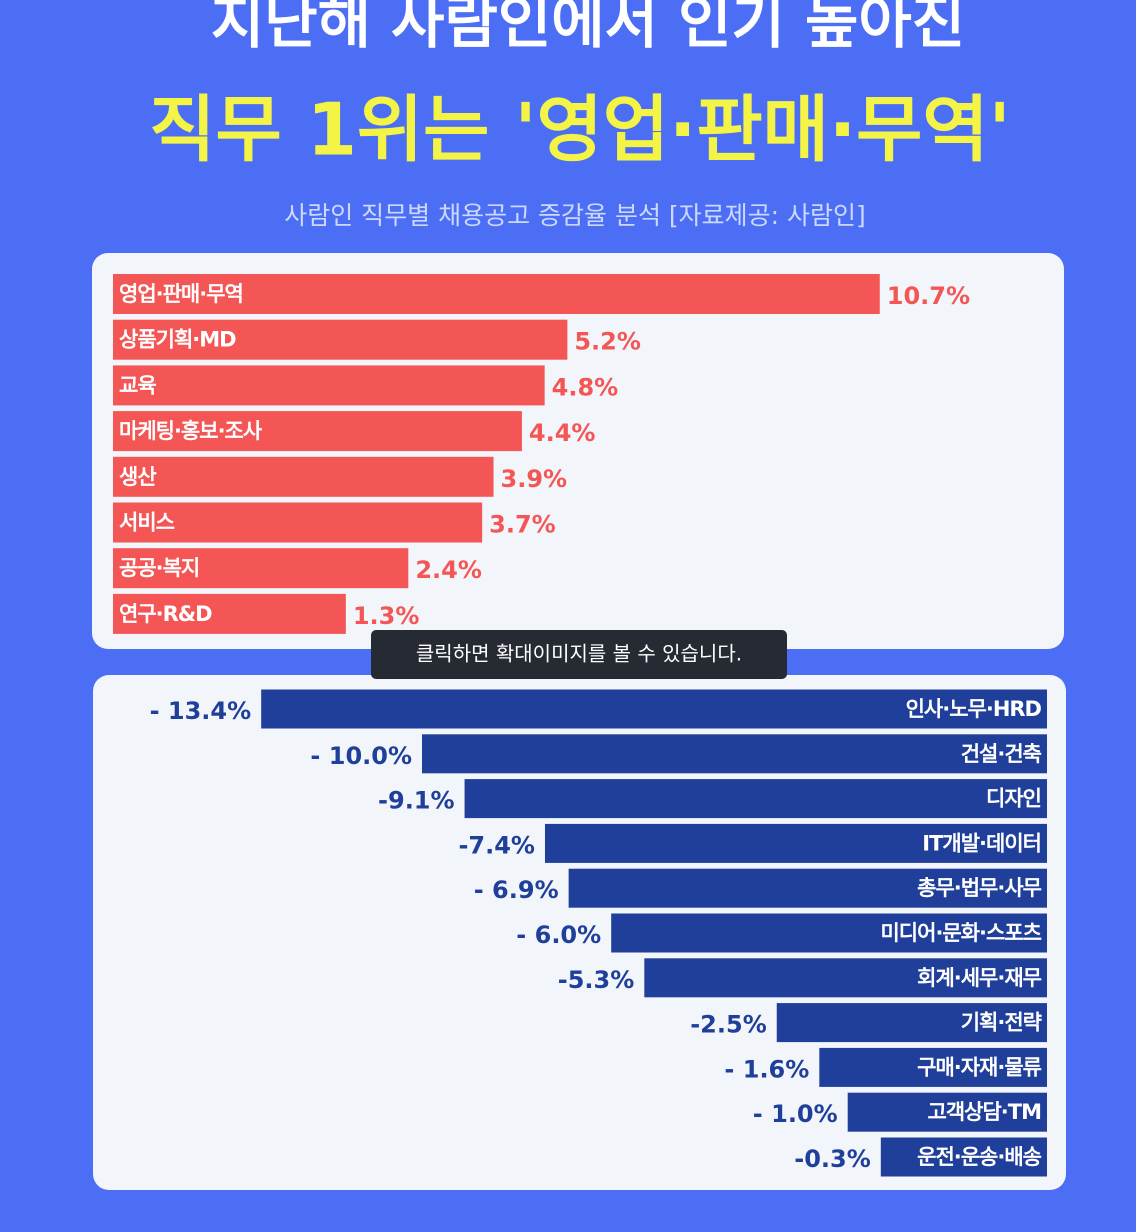 The width and height of the screenshot is (1136, 1232). Describe the element at coordinates (607, 342) in the screenshot. I see `value-label: 5.2%` at that location.